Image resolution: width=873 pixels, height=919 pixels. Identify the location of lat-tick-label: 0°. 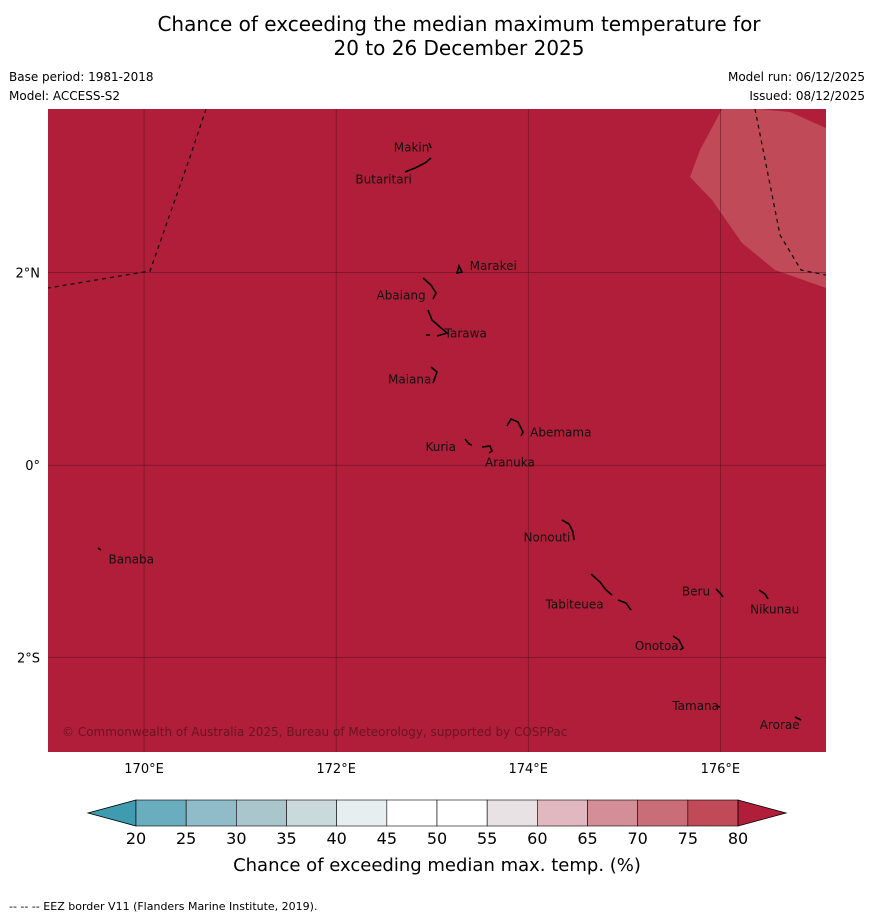
(32, 466).